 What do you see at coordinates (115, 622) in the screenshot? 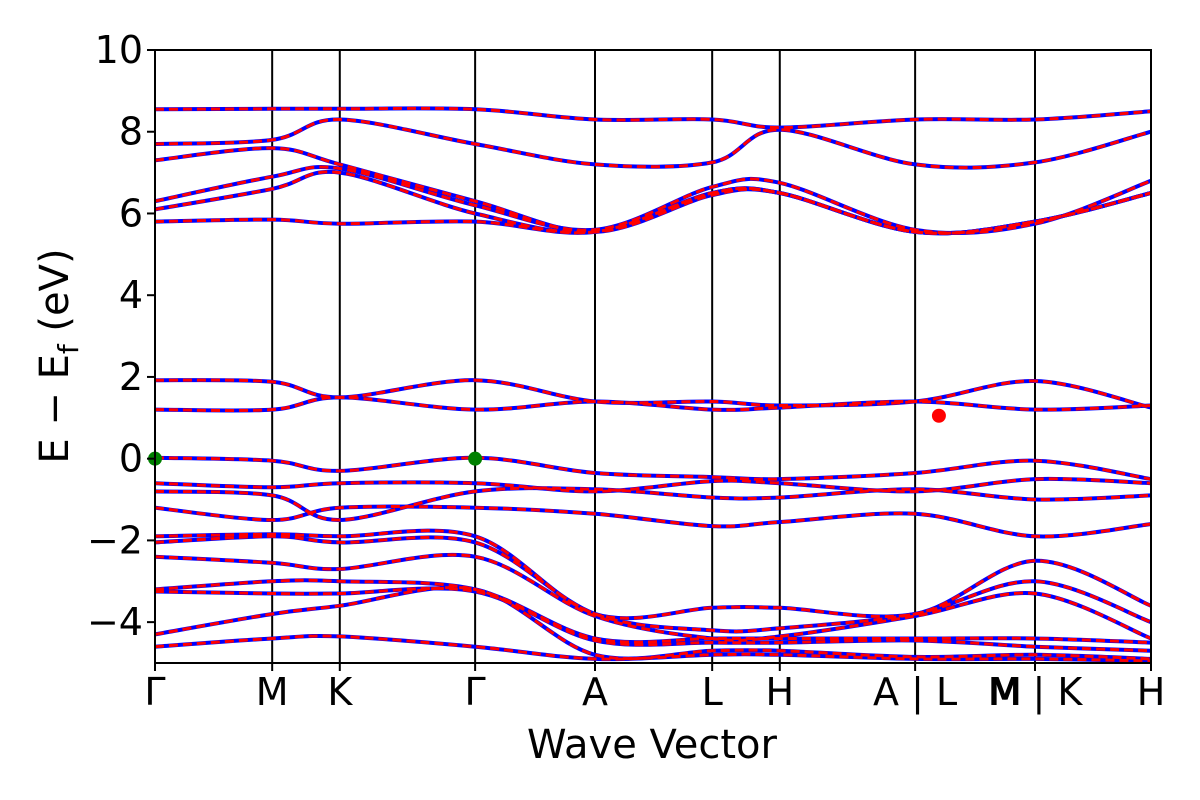
I see `y-tick-label: −4` at bounding box center [115, 622].